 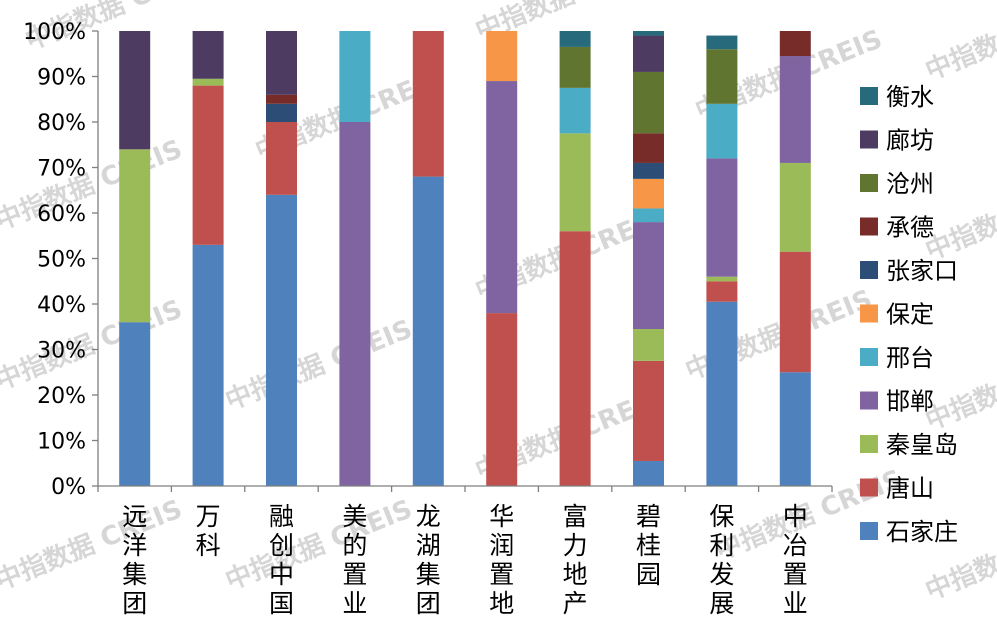 What do you see at coordinates (795, 516) in the screenshot?
I see `x-category-label: 中` at bounding box center [795, 516].